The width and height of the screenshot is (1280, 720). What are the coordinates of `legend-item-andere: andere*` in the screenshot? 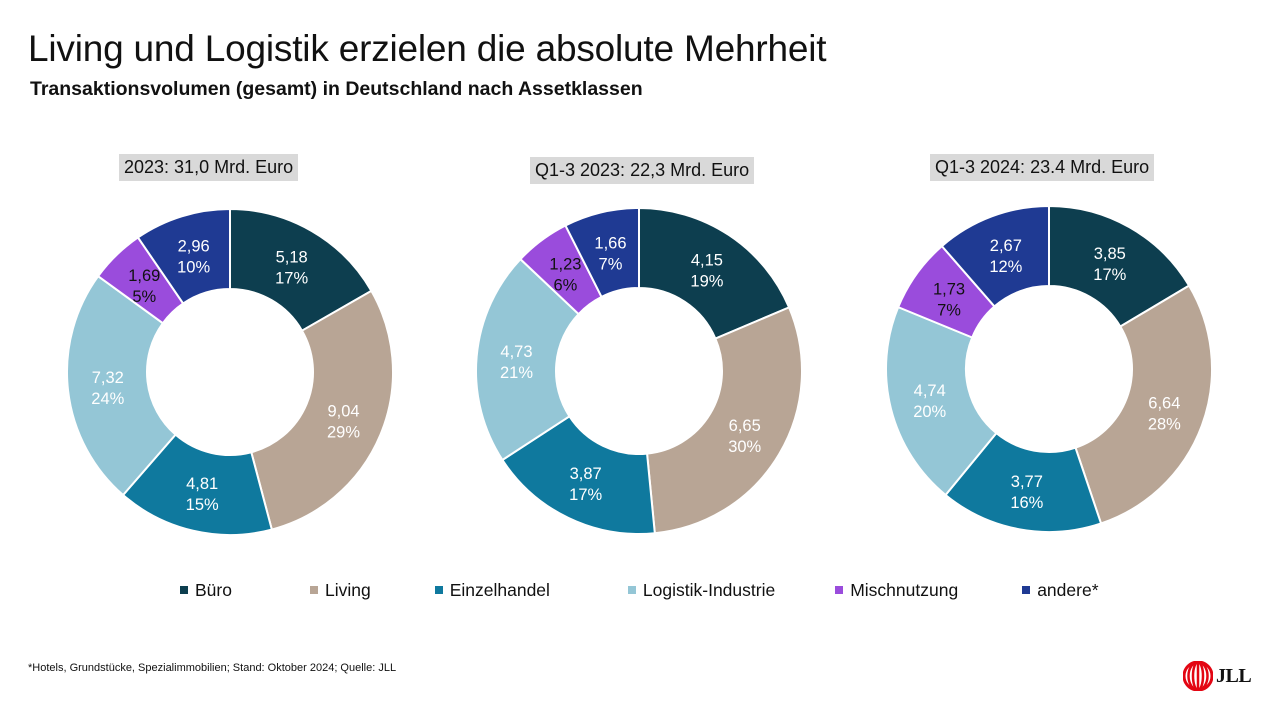 It's located at (1060, 590).